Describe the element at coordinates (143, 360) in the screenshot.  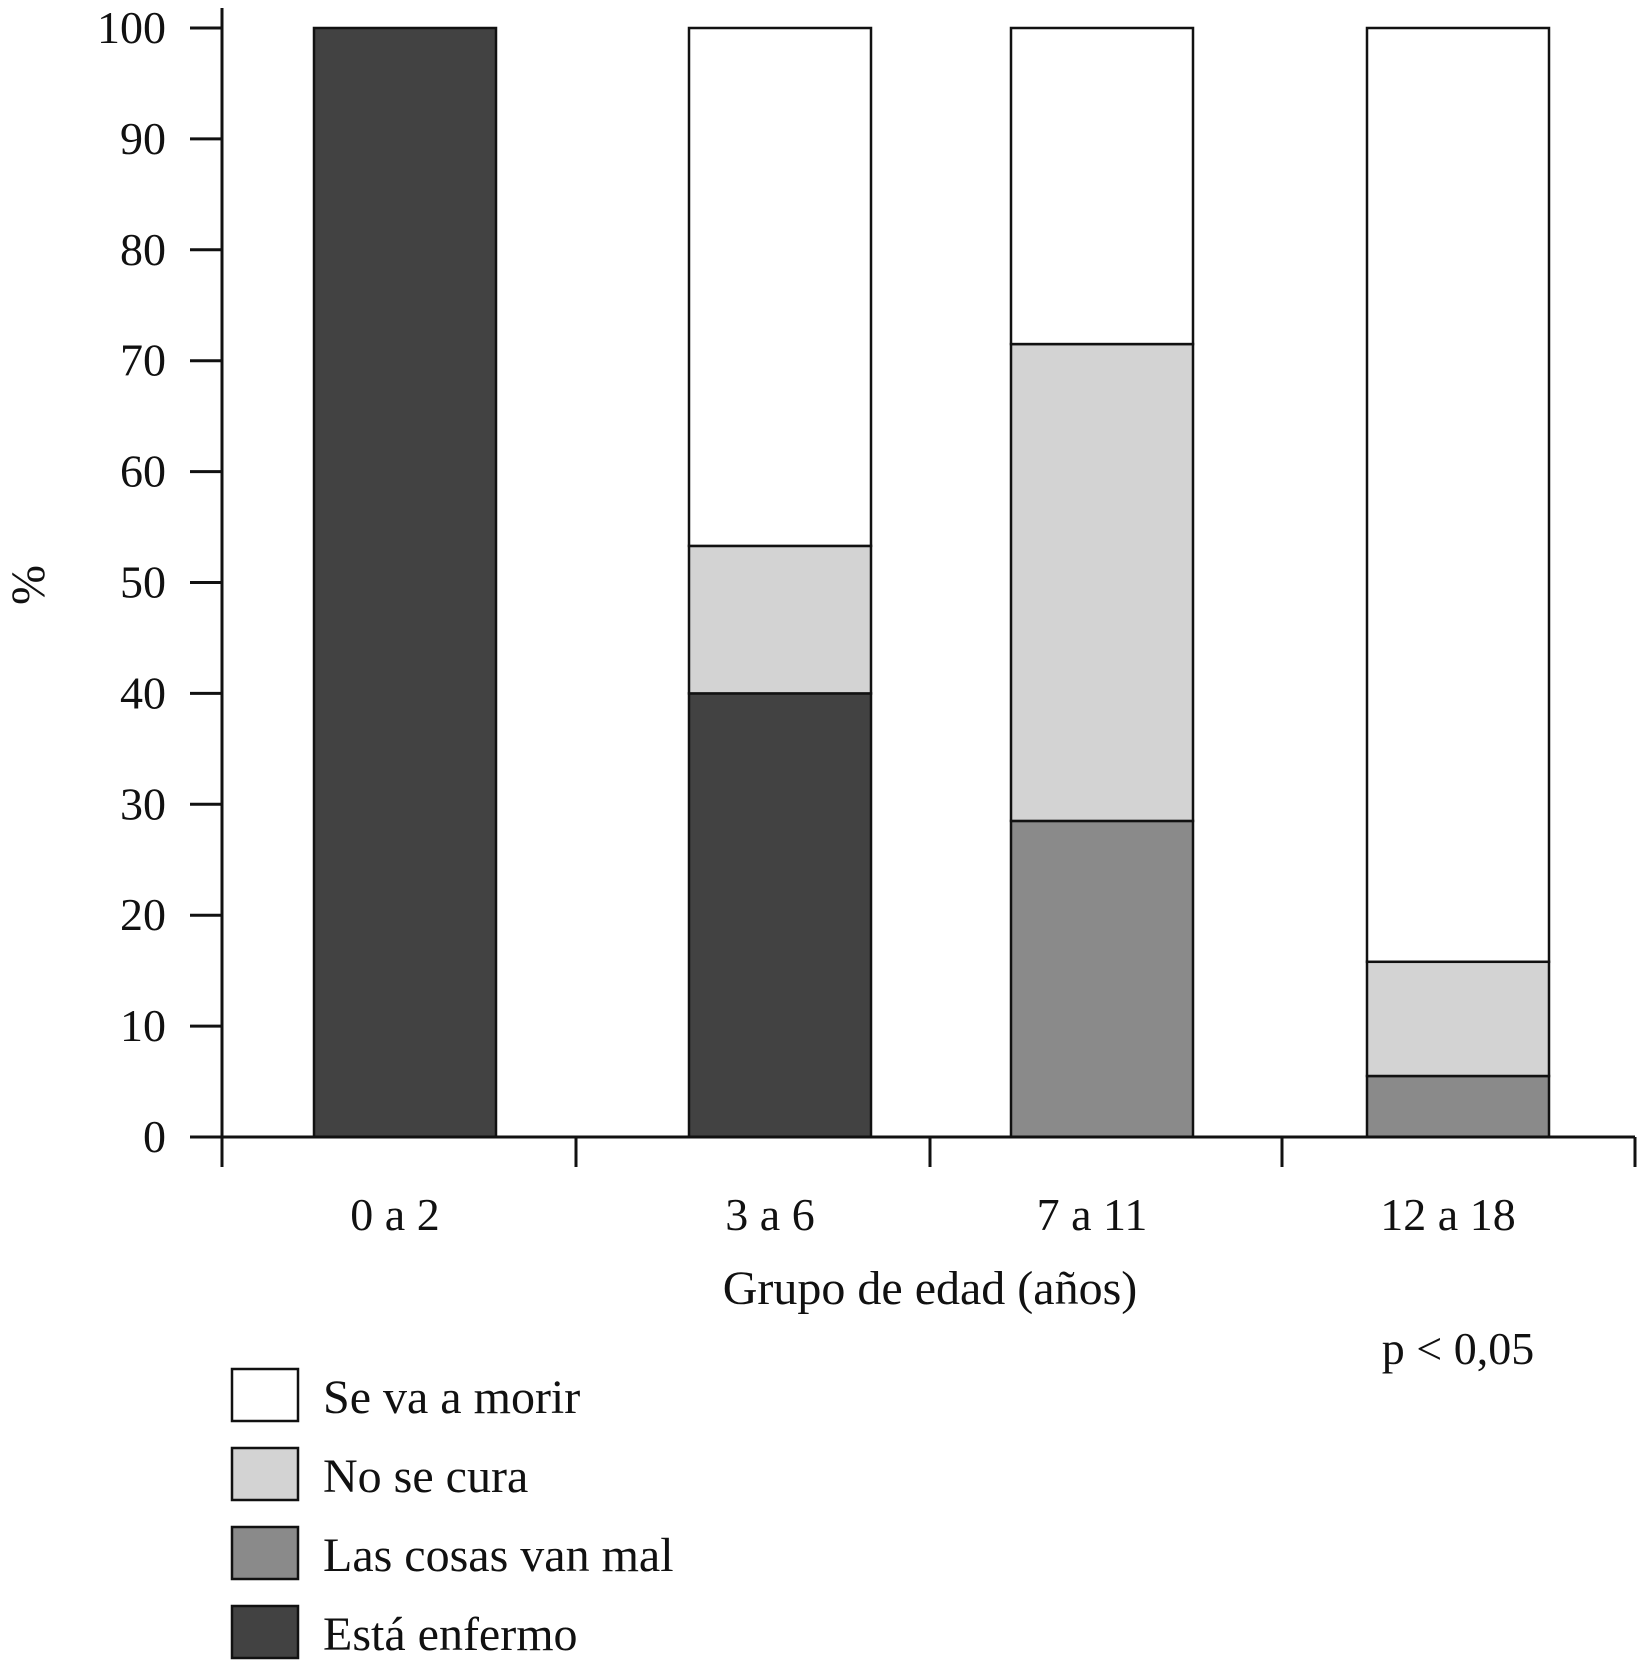
I see `y-tick-label: 70` at that location.